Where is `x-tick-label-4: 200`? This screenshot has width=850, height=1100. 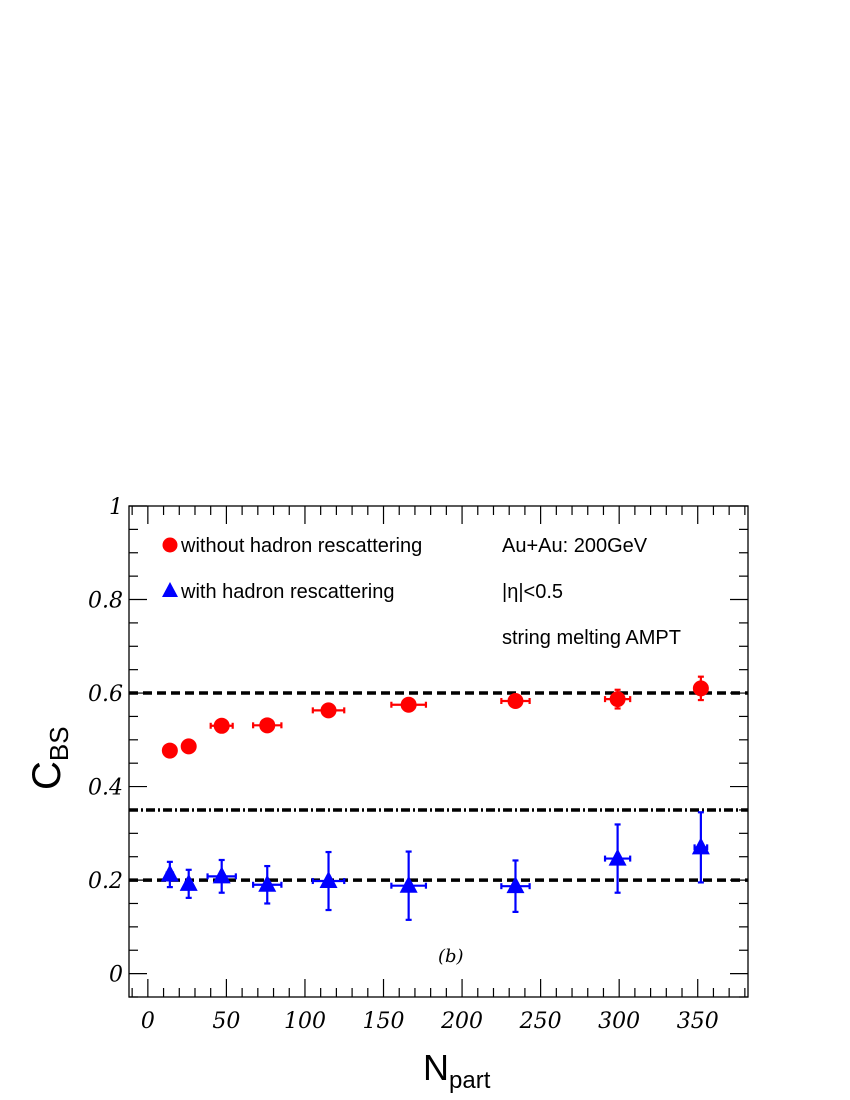
x-tick-label-4: 200 is located at coordinates (461, 1021).